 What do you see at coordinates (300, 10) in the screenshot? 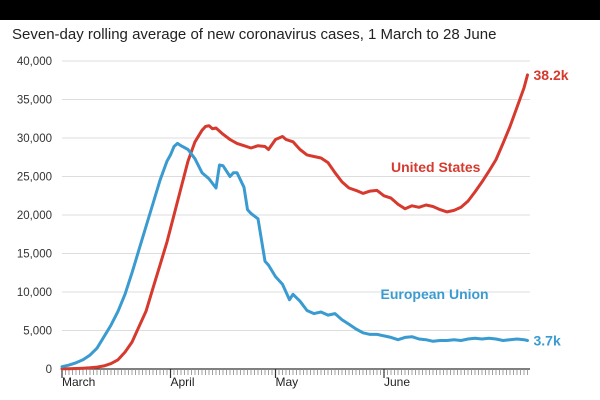
I see `top-bar` at bounding box center [300, 10].